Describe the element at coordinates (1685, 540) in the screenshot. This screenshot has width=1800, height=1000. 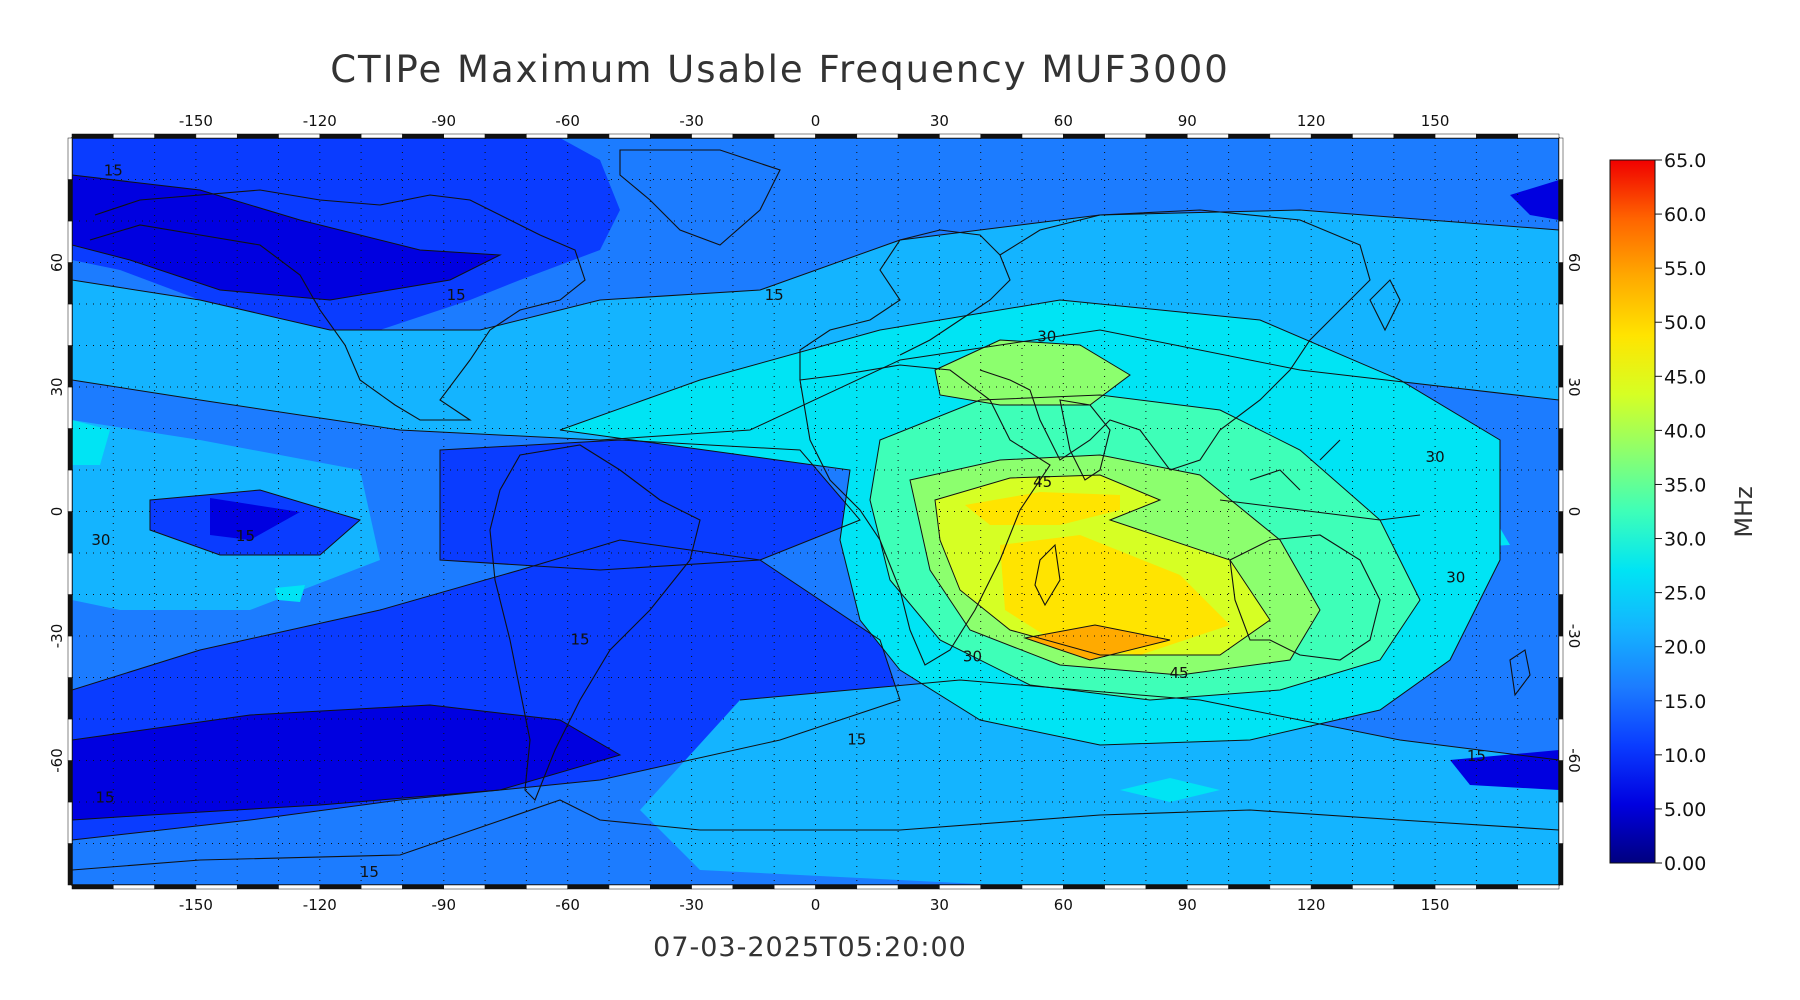
I see `colorbar-tick-label: 30.0` at that location.